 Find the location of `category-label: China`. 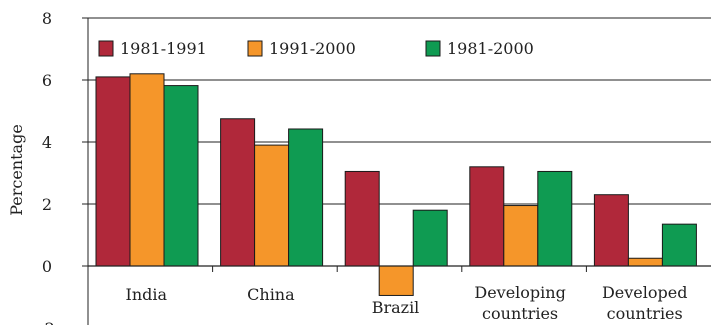

category-label: China is located at coordinates (271, 294).